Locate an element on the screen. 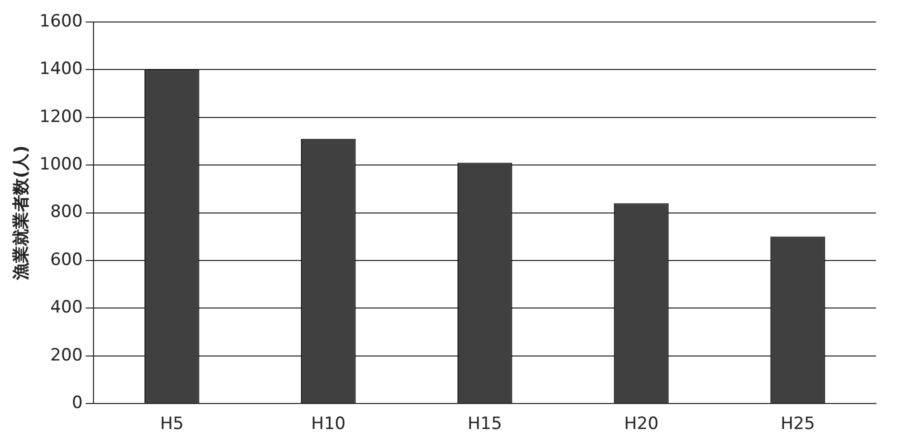 This screenshot has width=904, height=446. y-tick-label: 800 is located at coordinates (66, 212).